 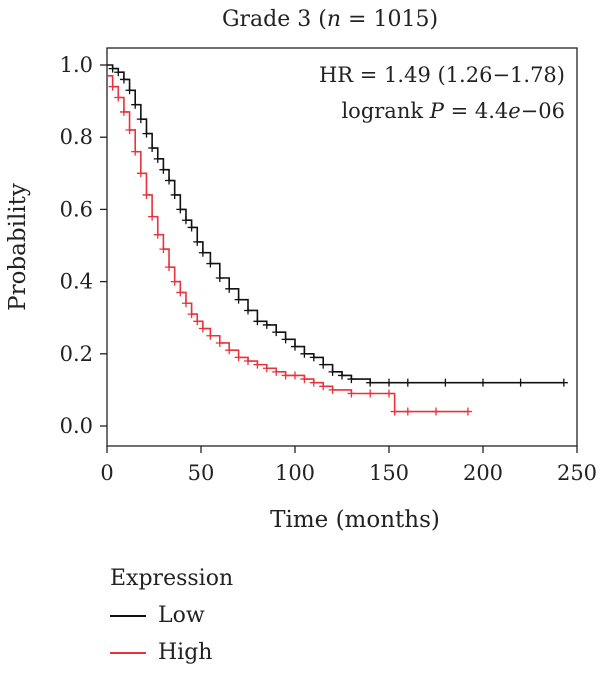 I want to click on x-tick-label: 250, so click(x=577, y=473).